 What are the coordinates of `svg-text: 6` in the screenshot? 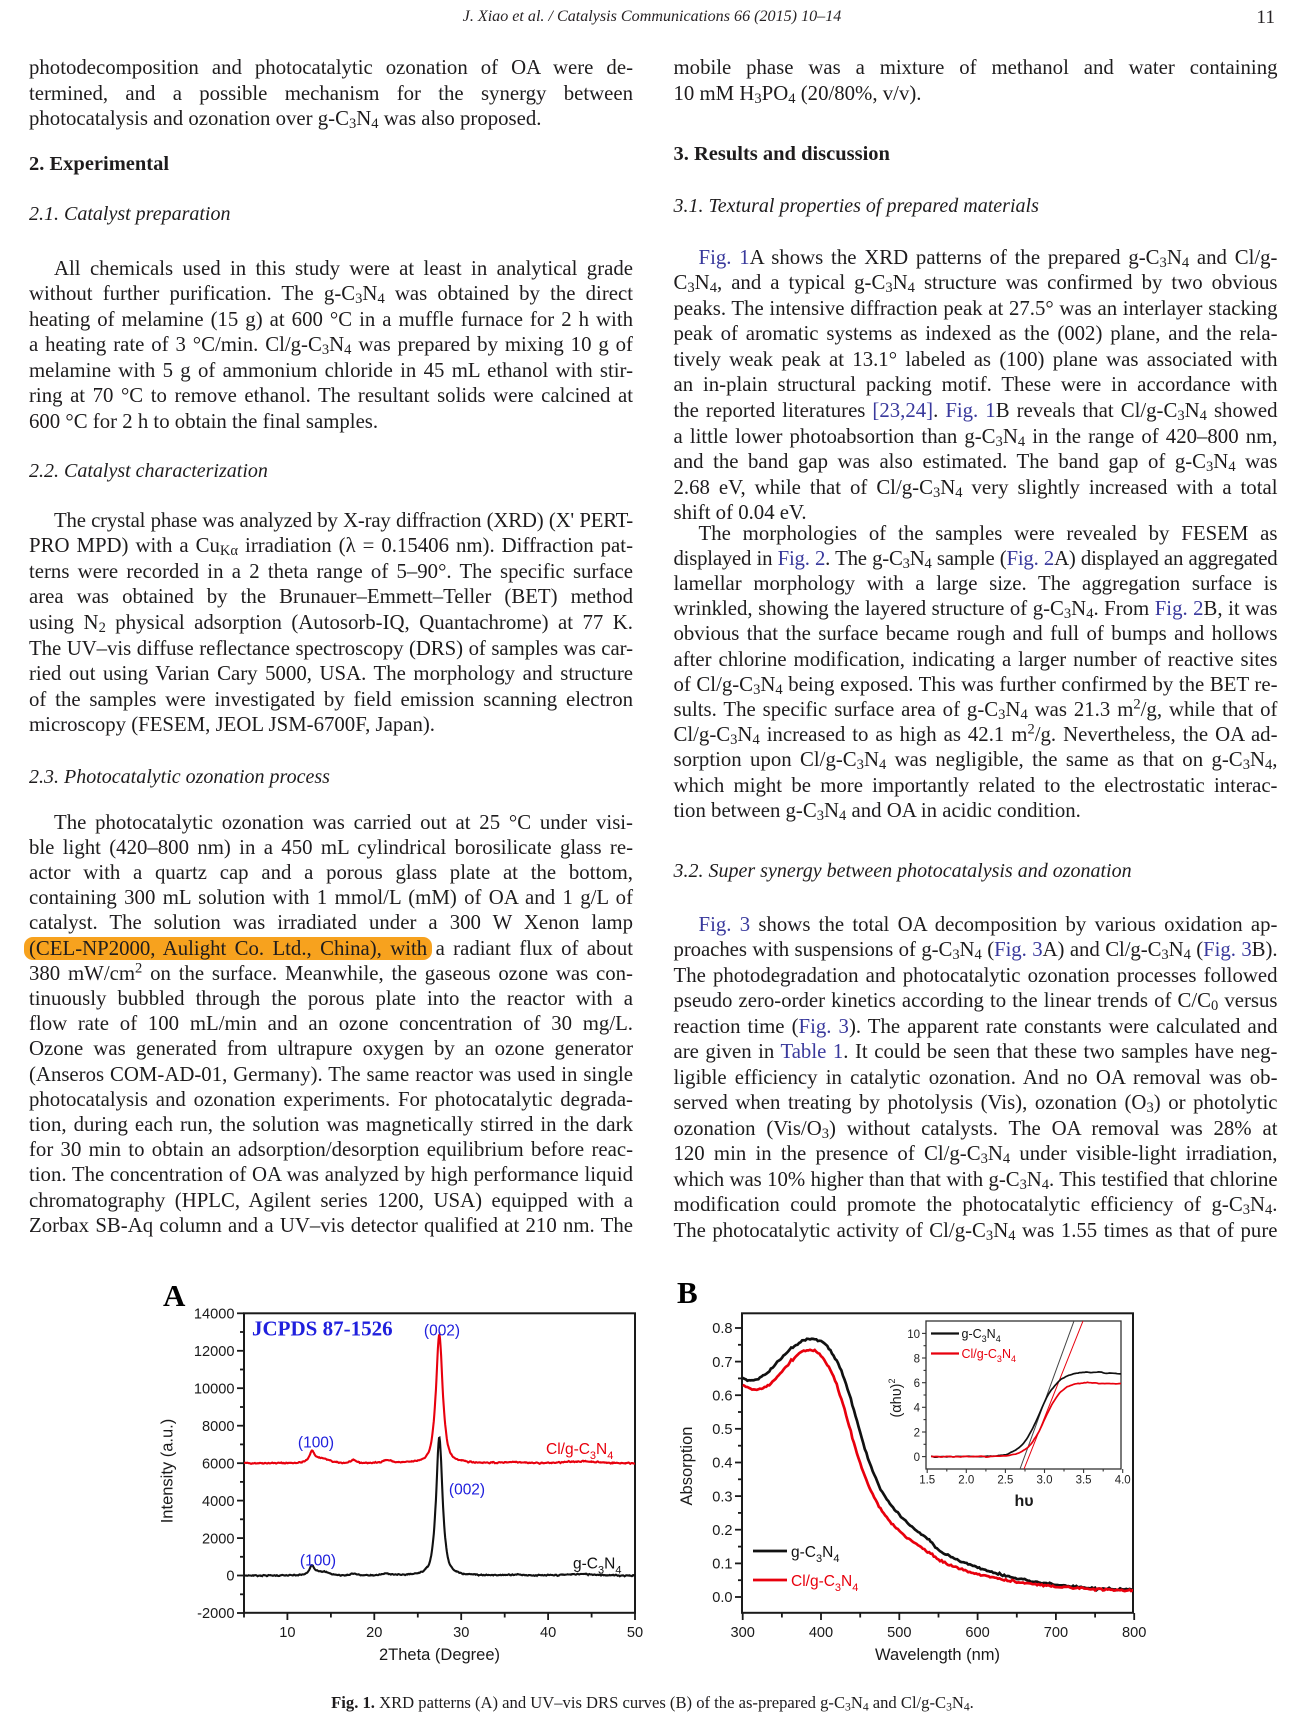 It's located at (917, 1384).